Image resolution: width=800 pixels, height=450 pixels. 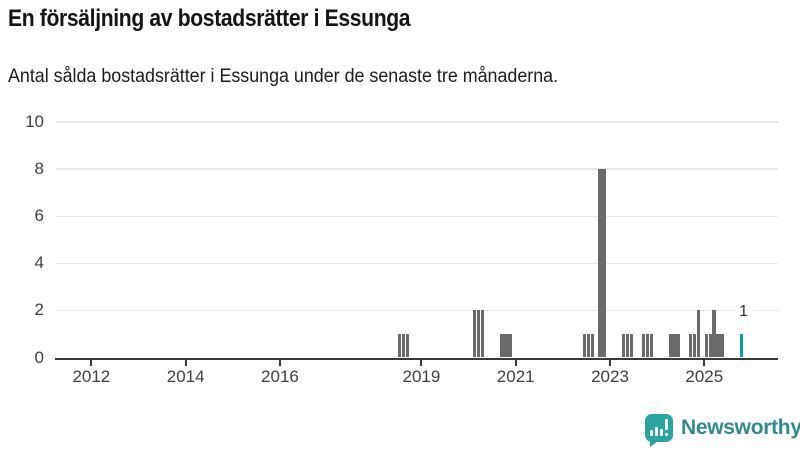 What do you see at coordinates (741, 345) in the screenshot?
I see `highlight-bar` at bounding box center [741, 345].